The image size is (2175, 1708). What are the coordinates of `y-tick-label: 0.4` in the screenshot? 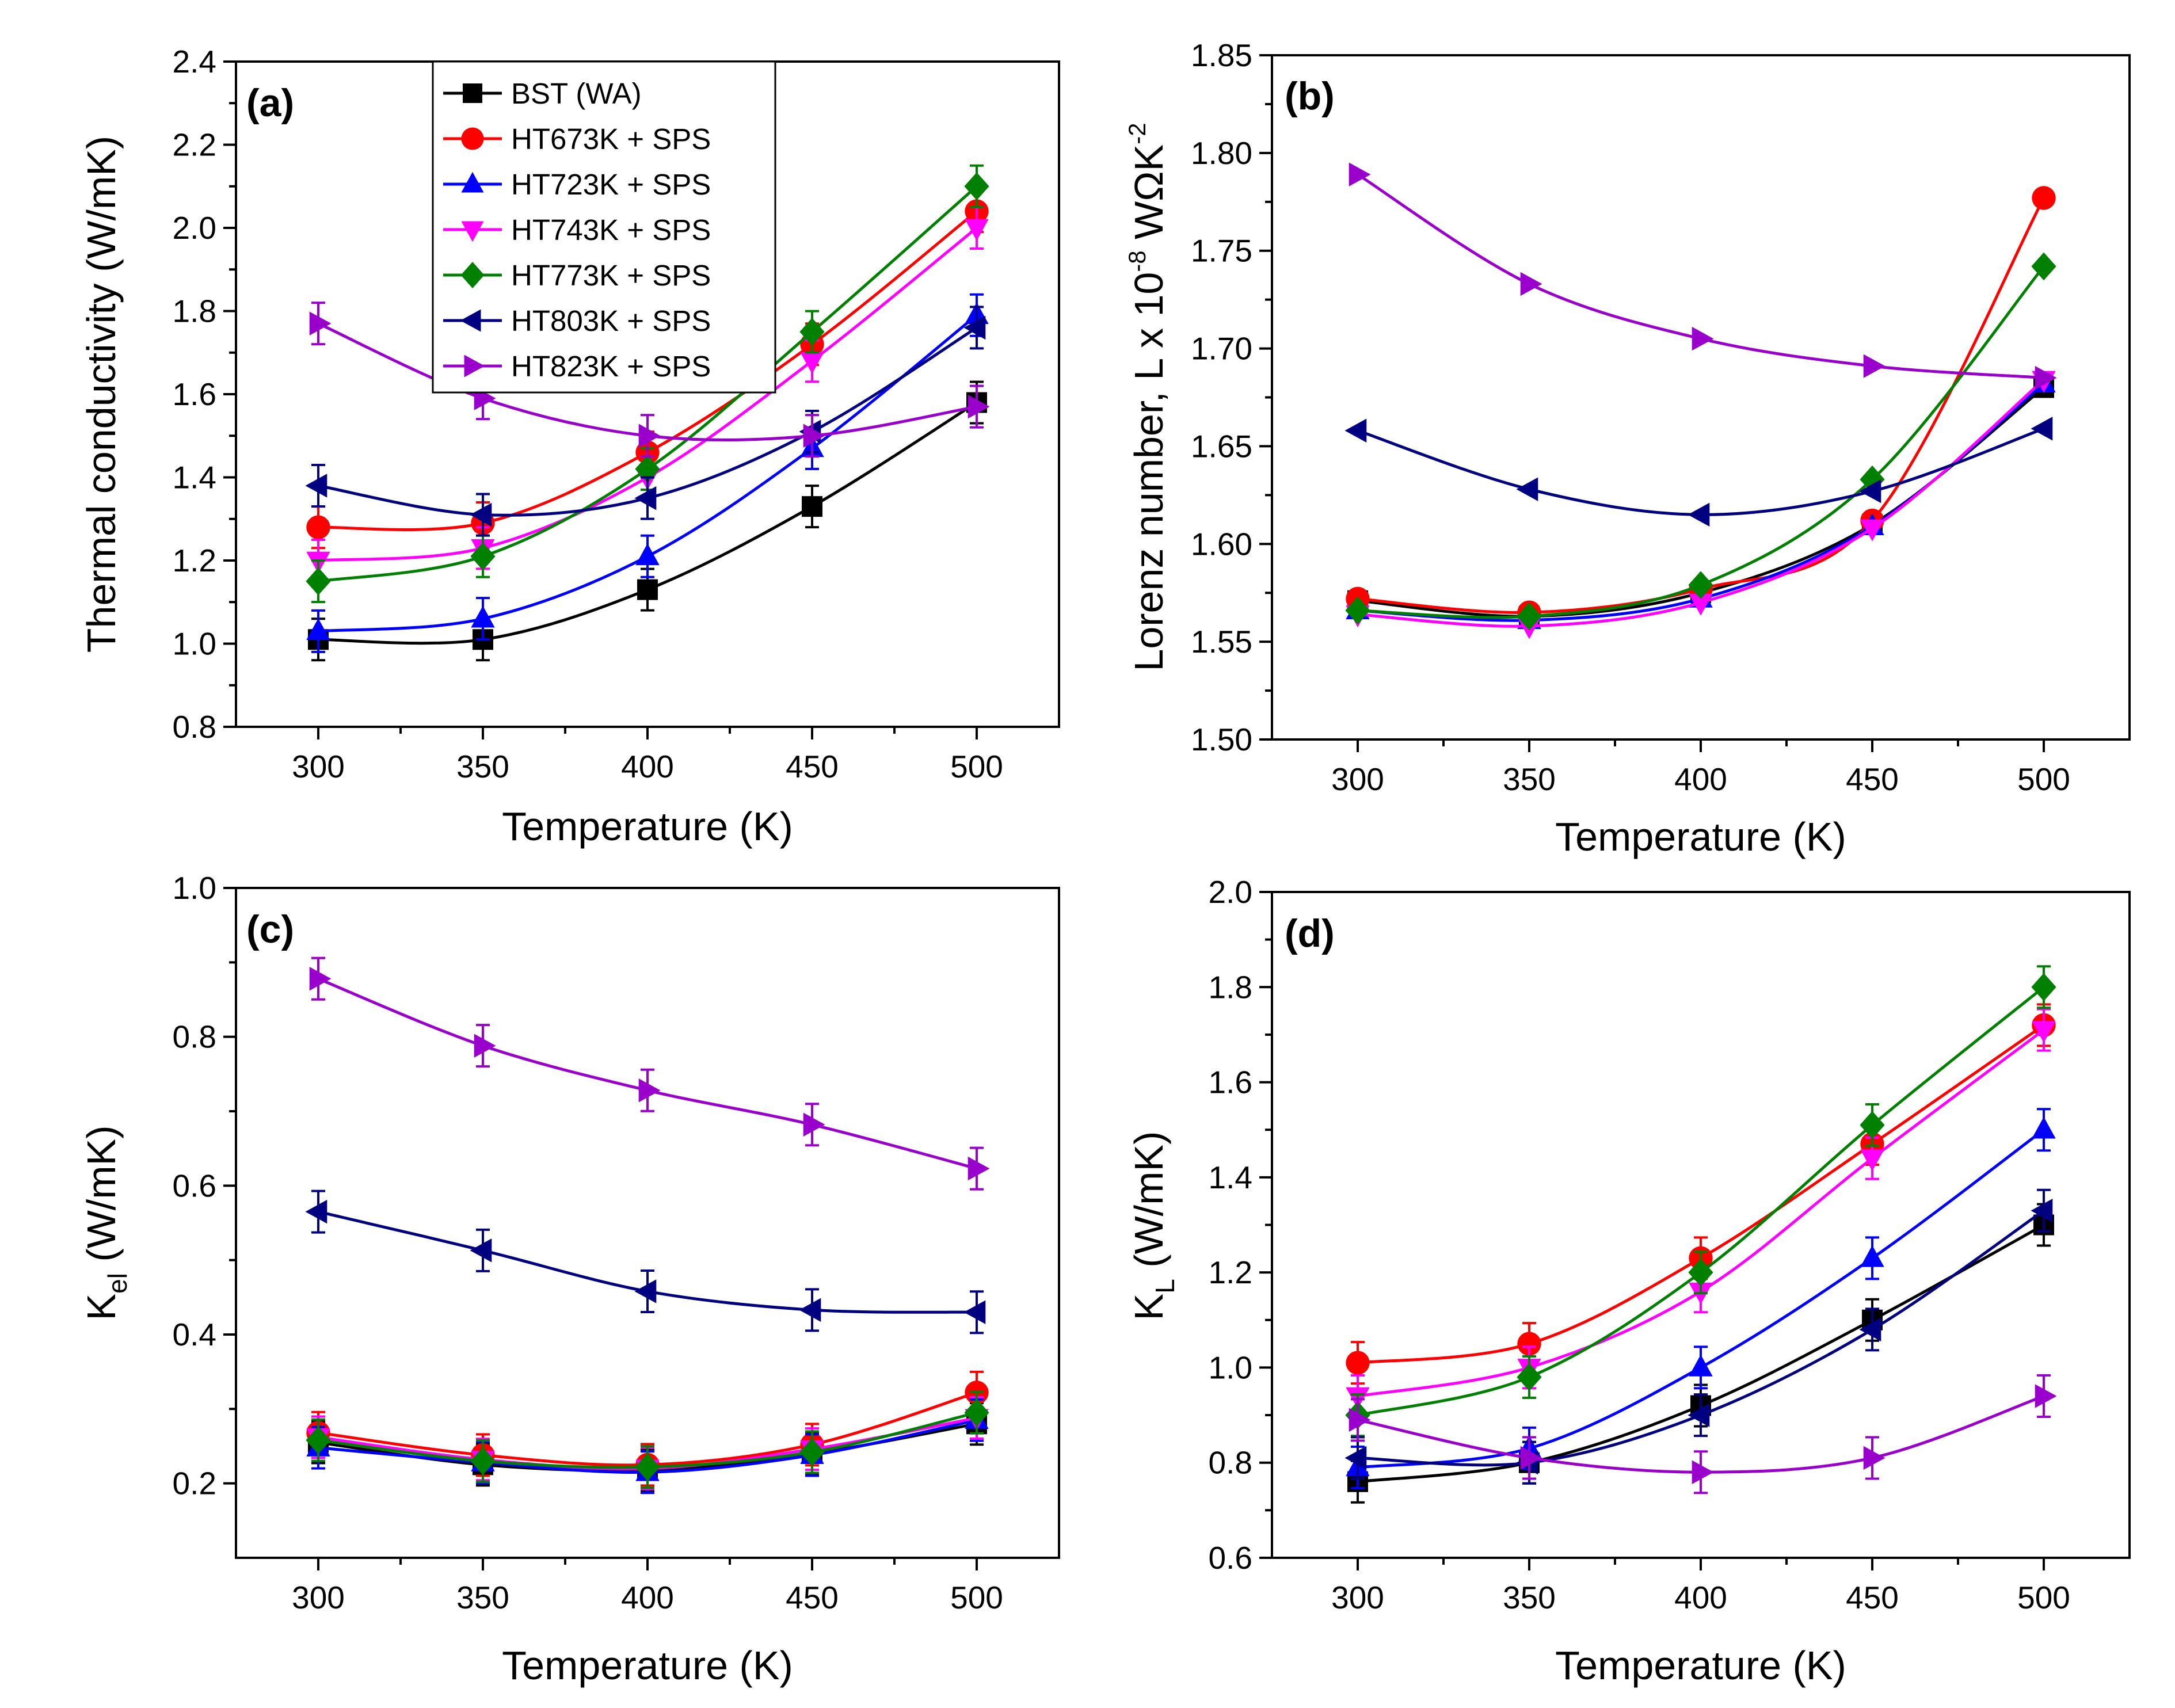 It's located at (194, 1334).